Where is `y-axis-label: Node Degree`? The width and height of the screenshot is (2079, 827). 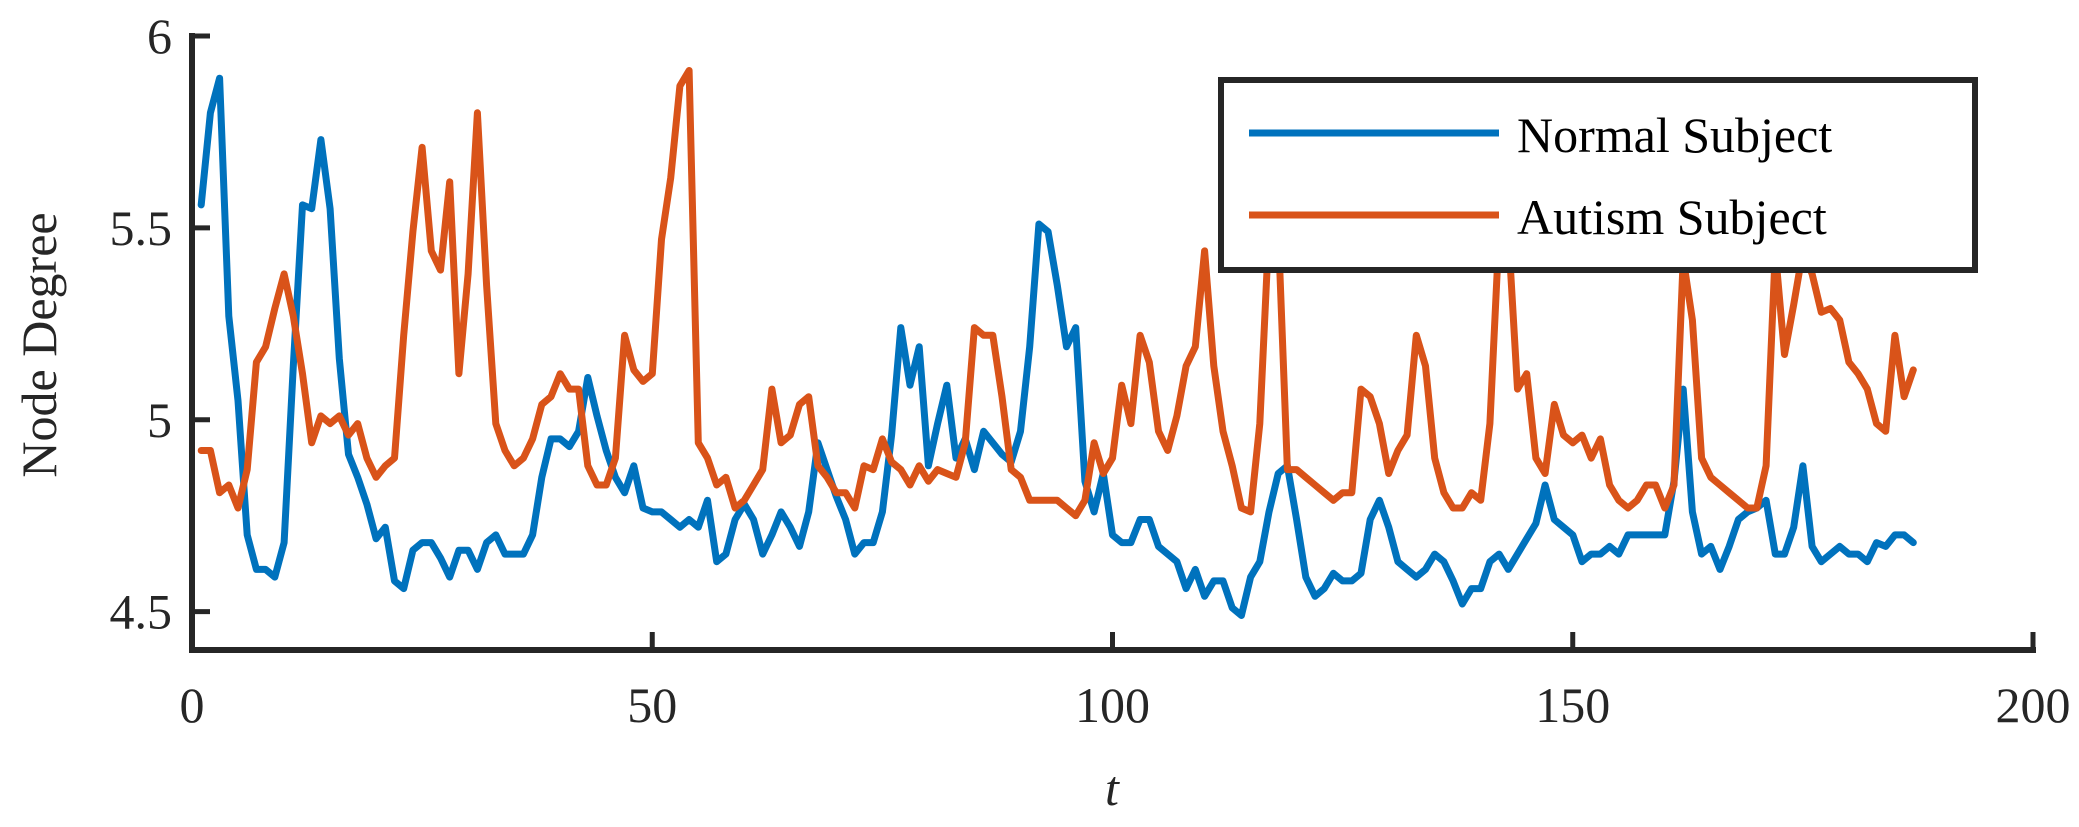
y-axis-label: Node Degree is located at coordinates (39, 344).